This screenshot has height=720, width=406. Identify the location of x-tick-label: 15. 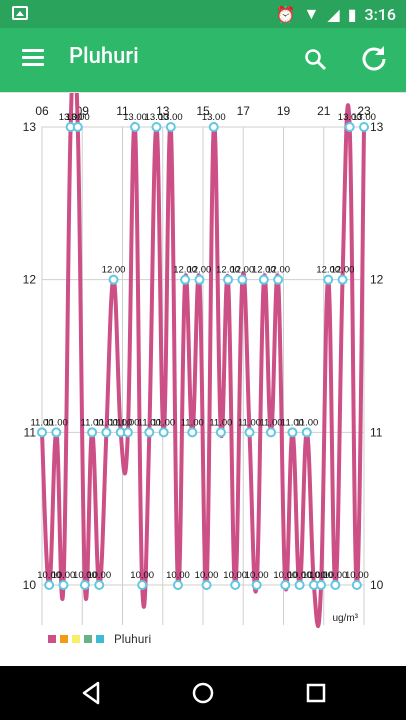
(203, 111).